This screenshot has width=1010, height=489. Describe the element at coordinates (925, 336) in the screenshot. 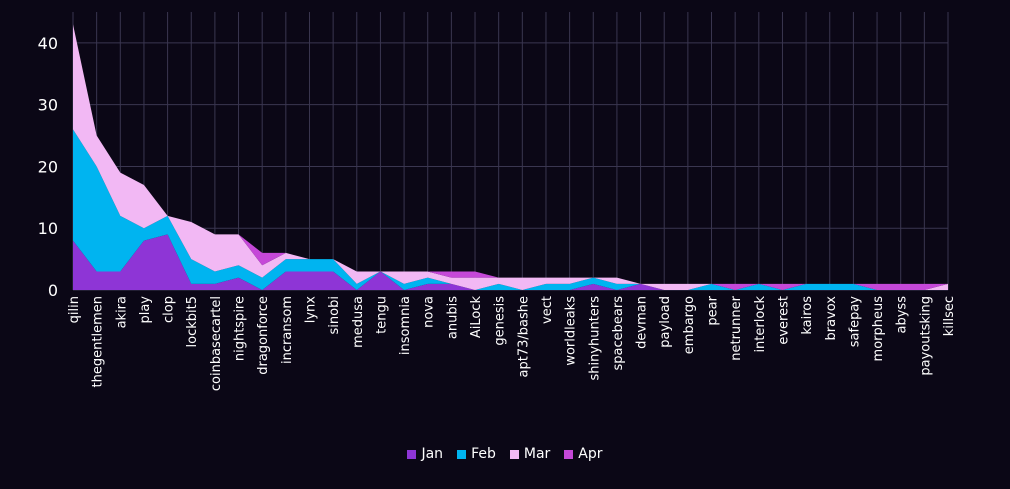

I see `x-tick-label: payoutsking` at that location.